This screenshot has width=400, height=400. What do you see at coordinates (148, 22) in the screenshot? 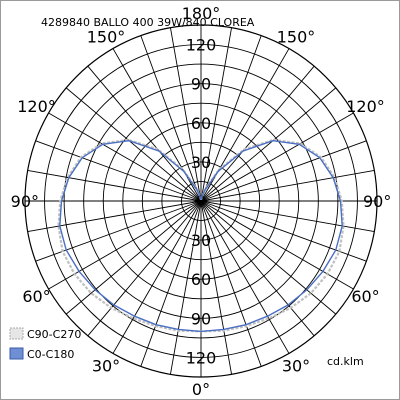
I see `chart-title: 4289840 BALLO 400 39W/840 CLOREA` at bounding box center [148, 22].